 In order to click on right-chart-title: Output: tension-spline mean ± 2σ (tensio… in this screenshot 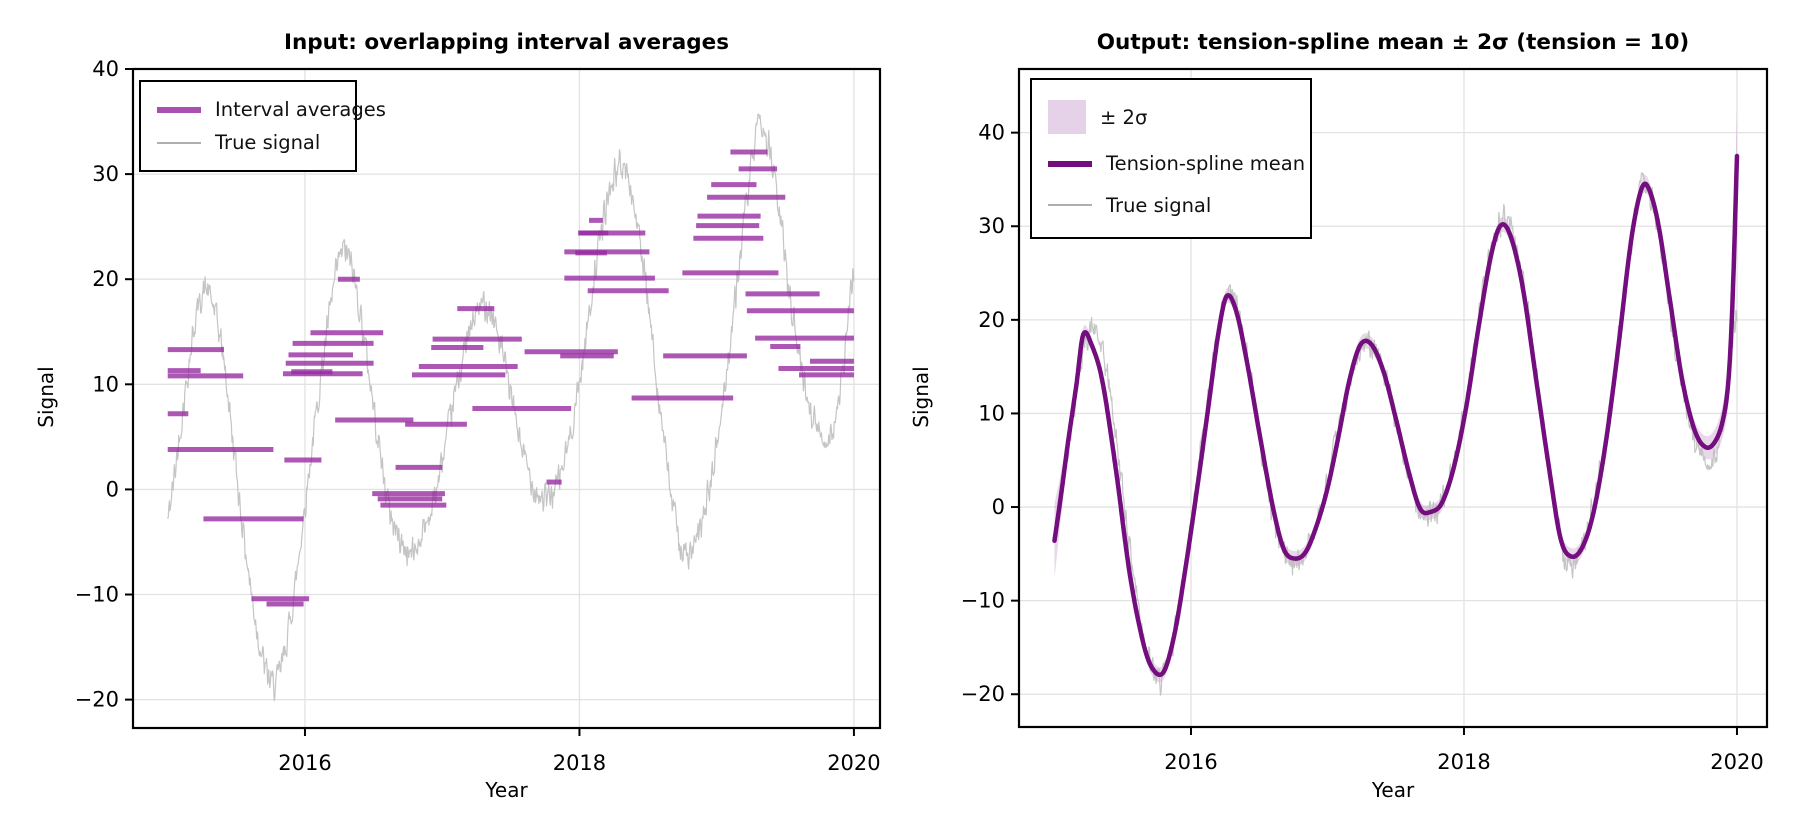, I will do `click(1393, 42)`.